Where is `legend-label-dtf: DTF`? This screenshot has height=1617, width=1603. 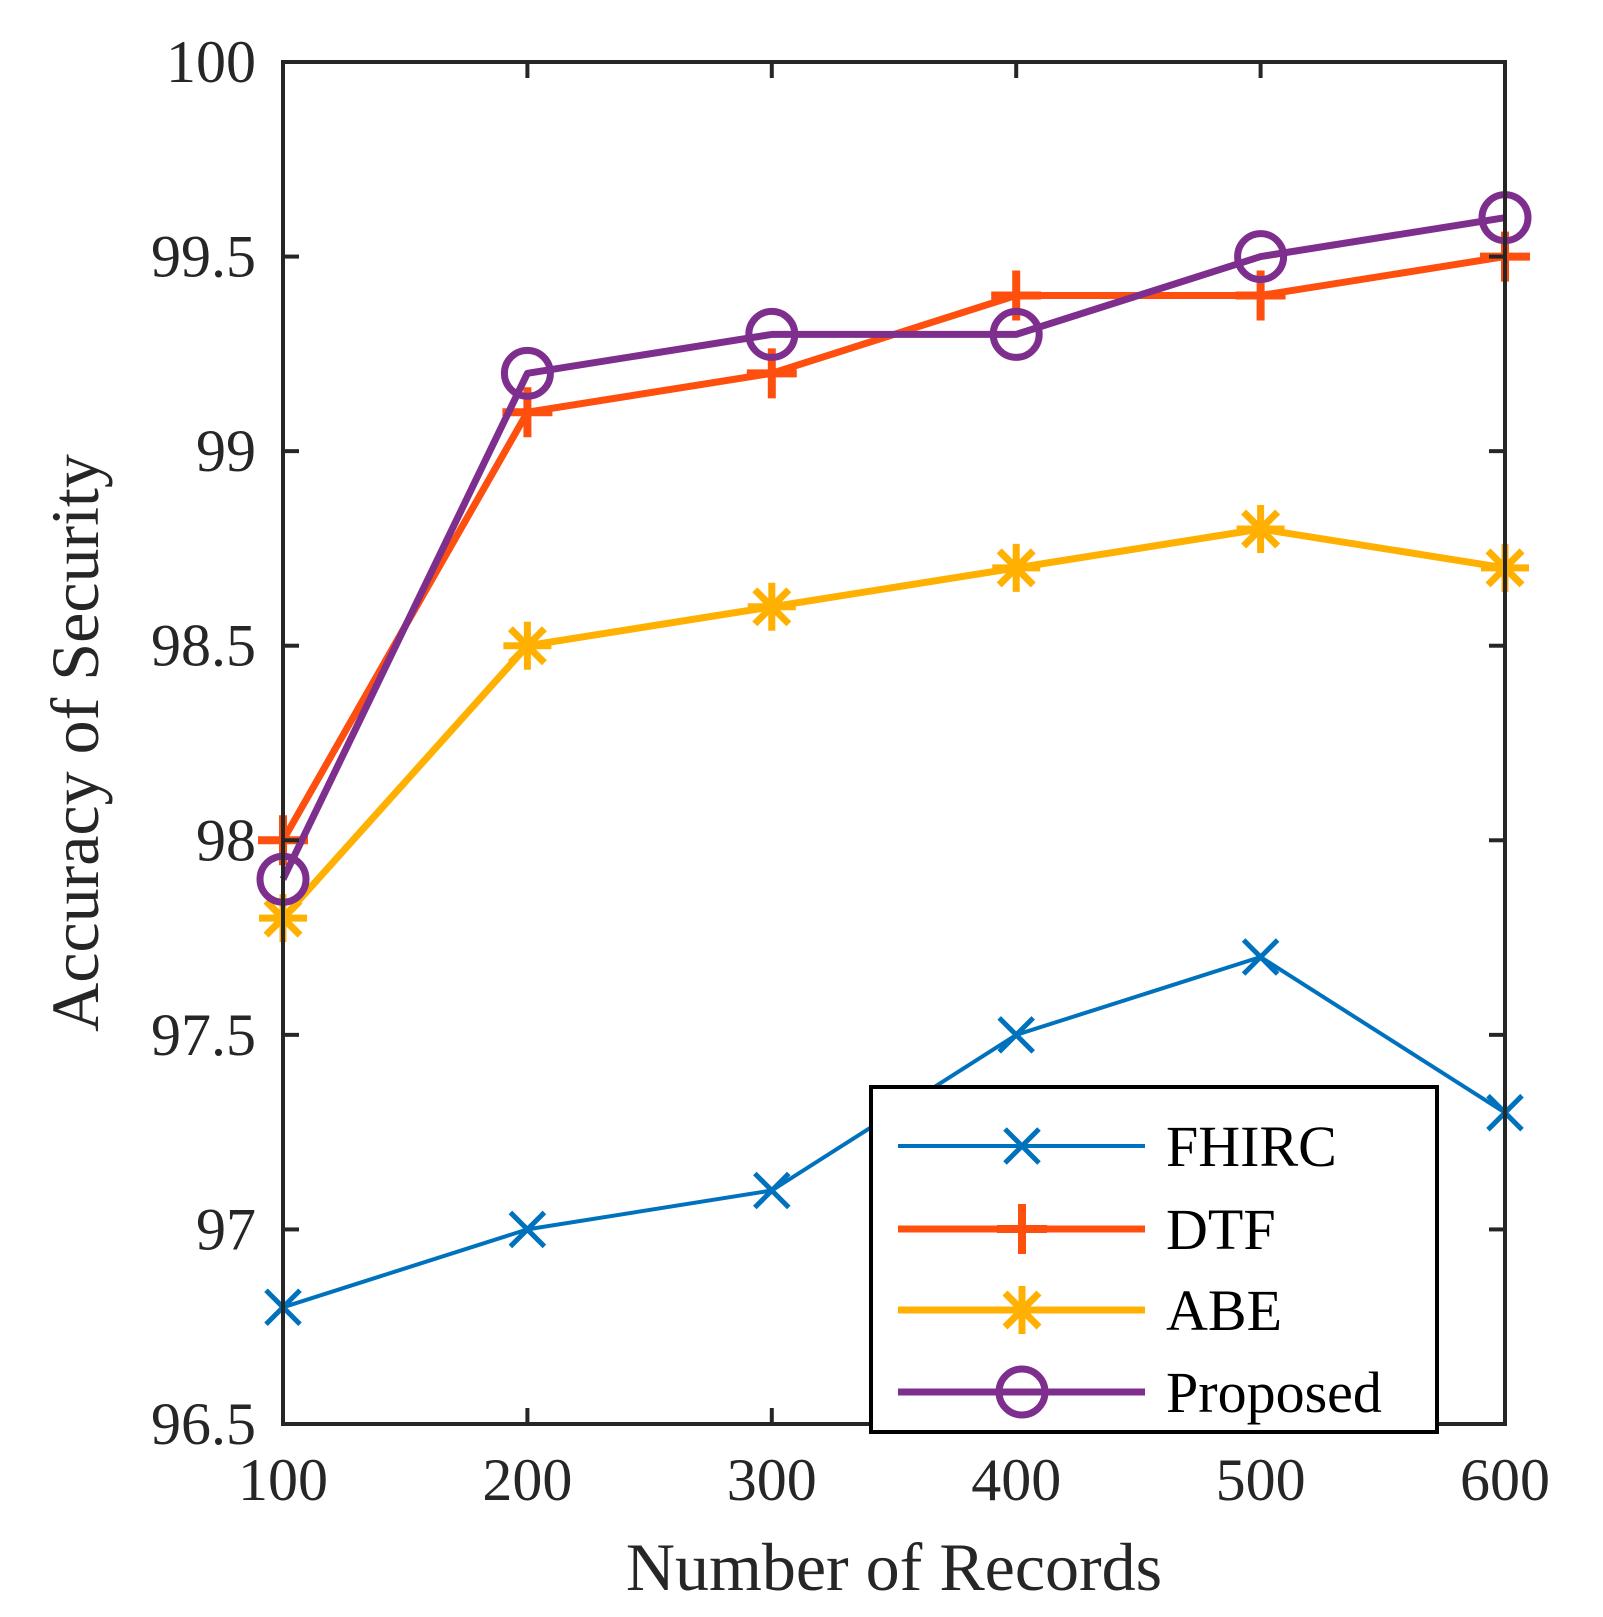 legend-label-dtf: DTF is located at coordinates (1221, 1229).